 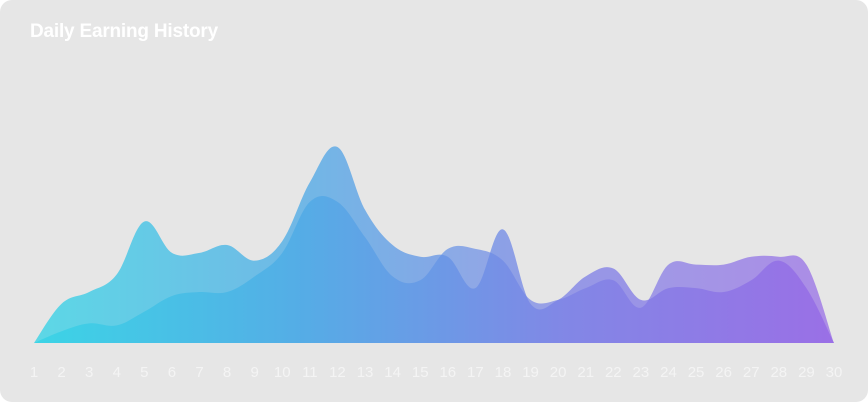 I want to click on x-tick-label: 14, so click(x=392, y=372).